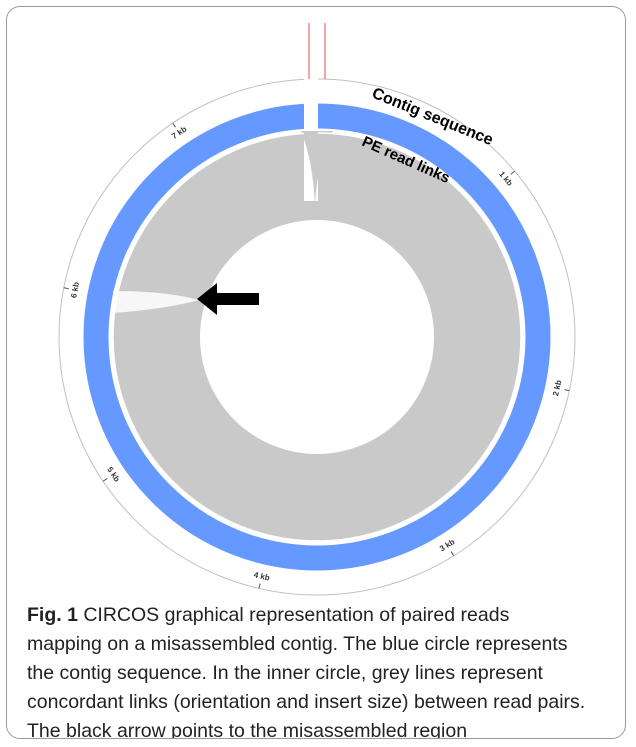 This screenshot has width=636, height=747. Describe the element at coordinates (262, 576) in the screenshot. I see `scale-tick-label: 4 kb` at that location.